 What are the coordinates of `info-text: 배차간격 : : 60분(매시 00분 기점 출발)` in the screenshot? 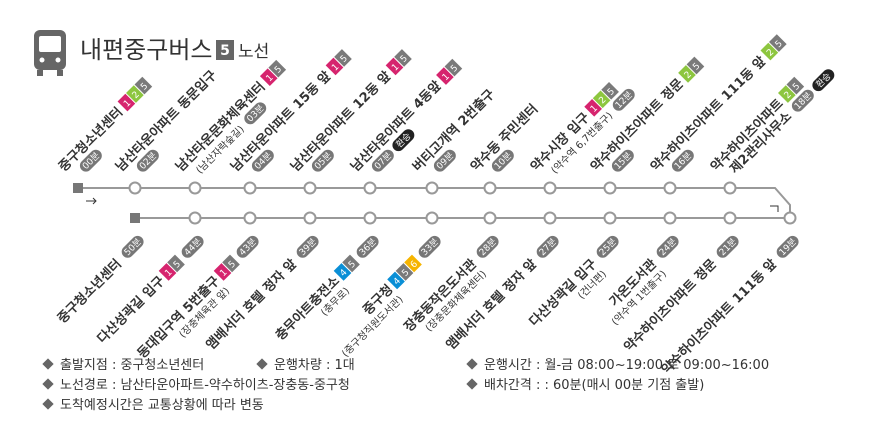 It's located at (594, 385).